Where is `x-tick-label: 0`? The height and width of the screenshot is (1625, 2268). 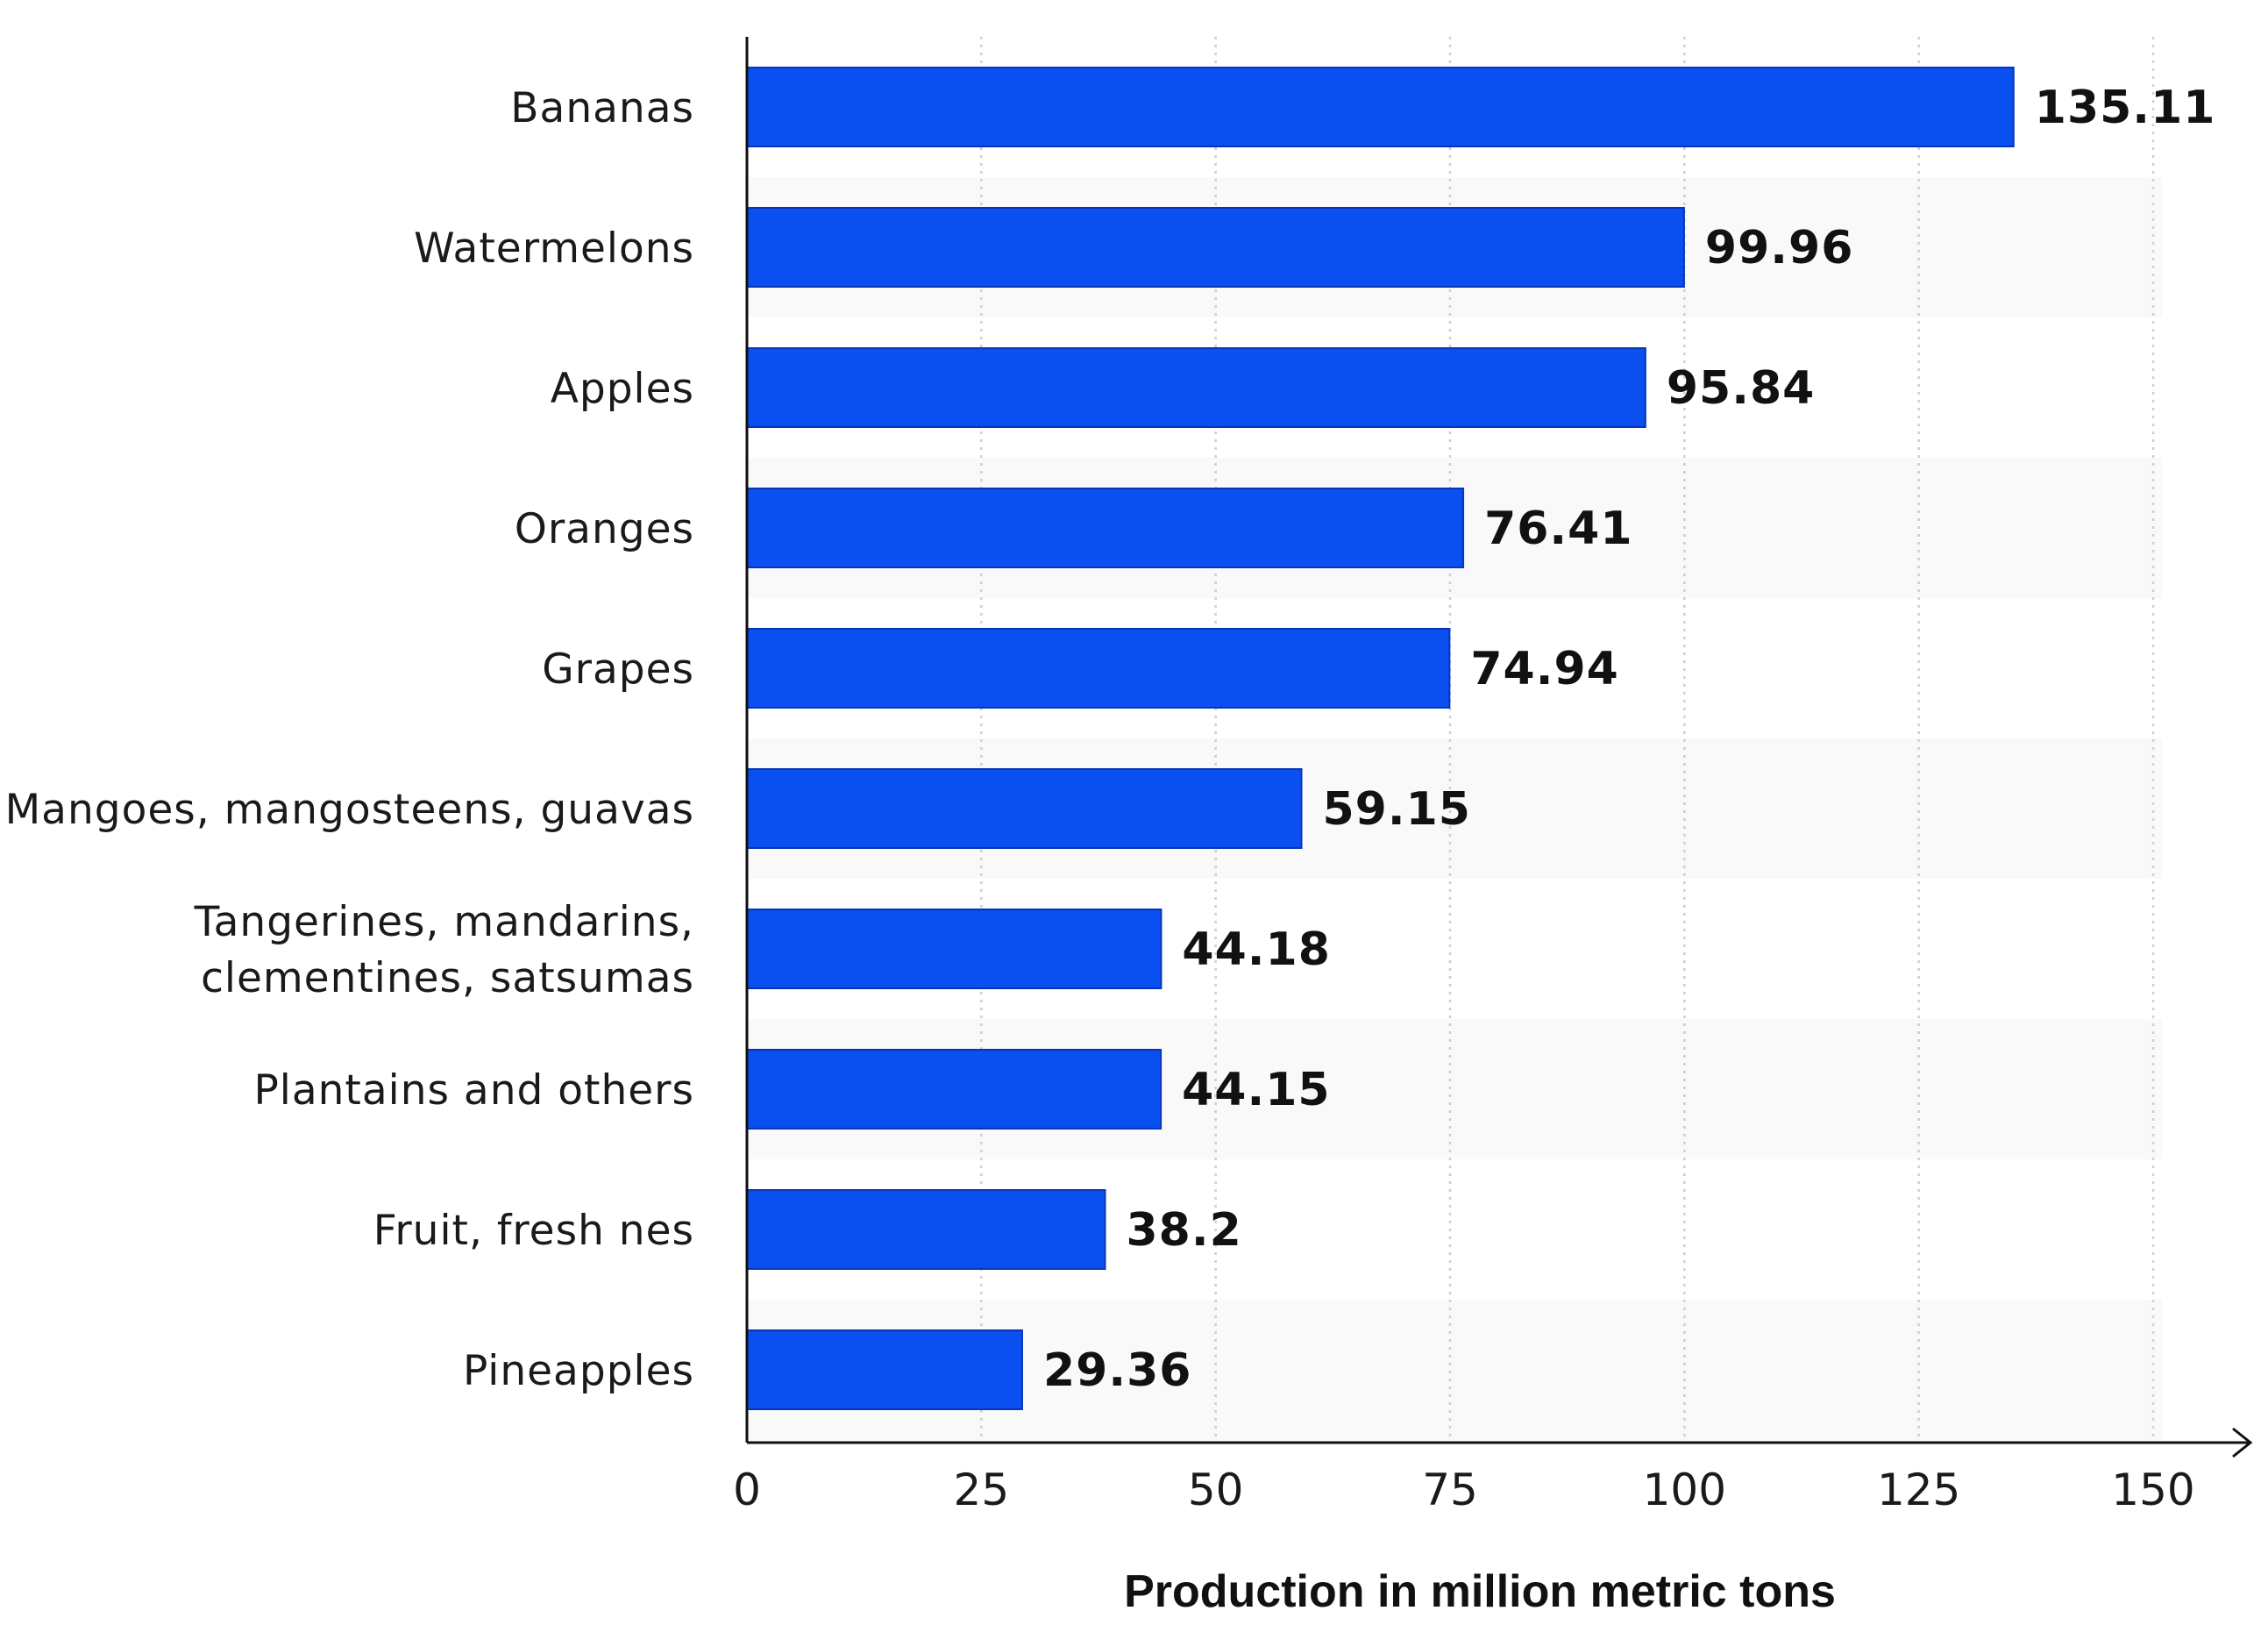 x-tick-label: 0 is located at coordinates (747, 1490).